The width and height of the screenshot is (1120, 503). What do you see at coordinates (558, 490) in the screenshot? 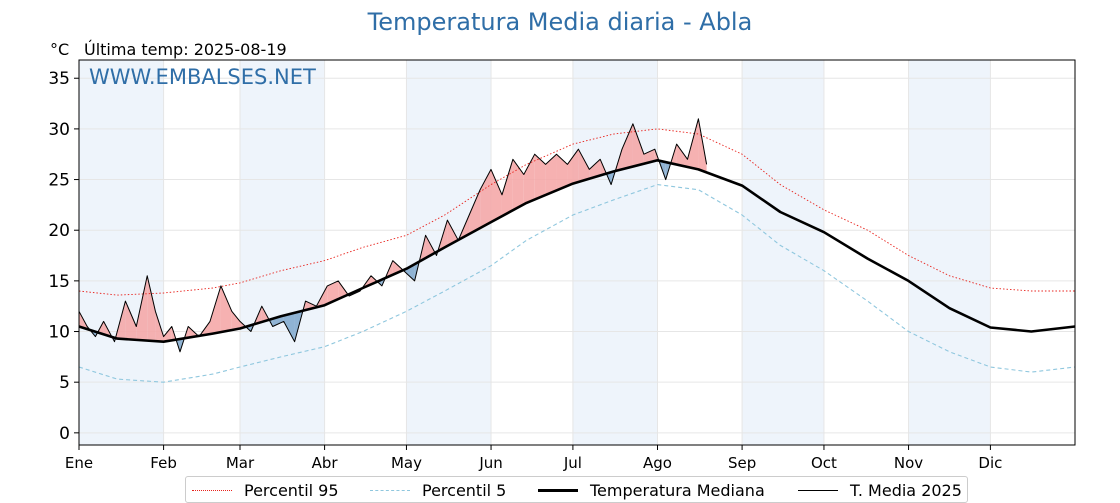
I see `legend-swatch-median` at bounding box center [558, 490].